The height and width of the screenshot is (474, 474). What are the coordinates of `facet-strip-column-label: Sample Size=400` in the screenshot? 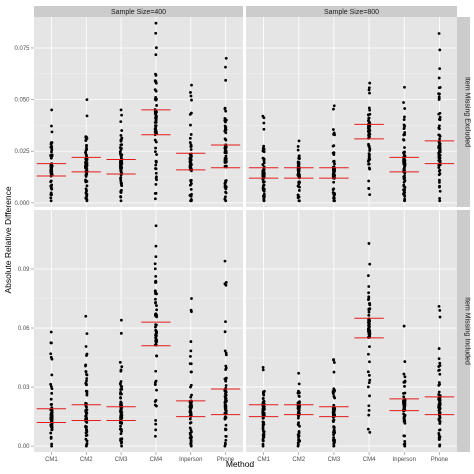 It's located at (138, 12).